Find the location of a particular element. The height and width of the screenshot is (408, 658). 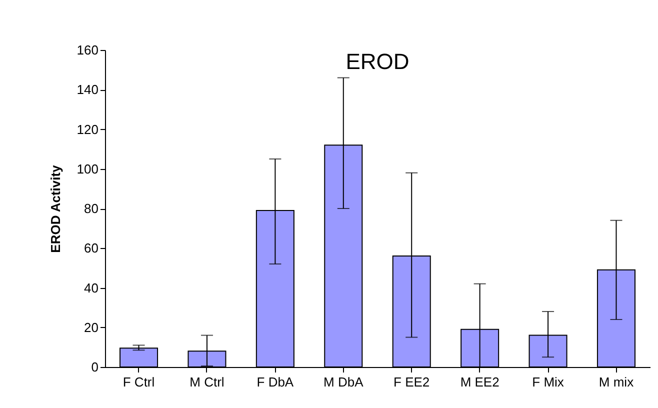

y-tick-label: 0 is located at coordinates (94, 367).